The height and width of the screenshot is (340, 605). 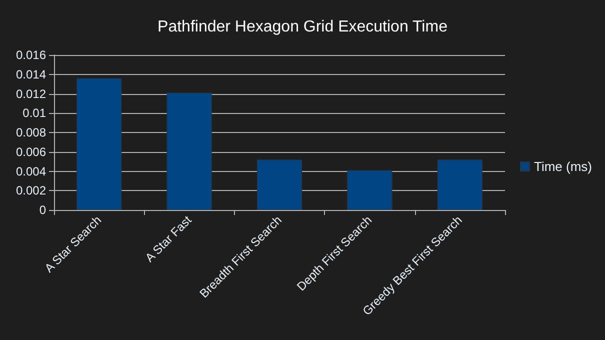 I want to click on y-tick-label: 0.01, so click(x=34, y=113).